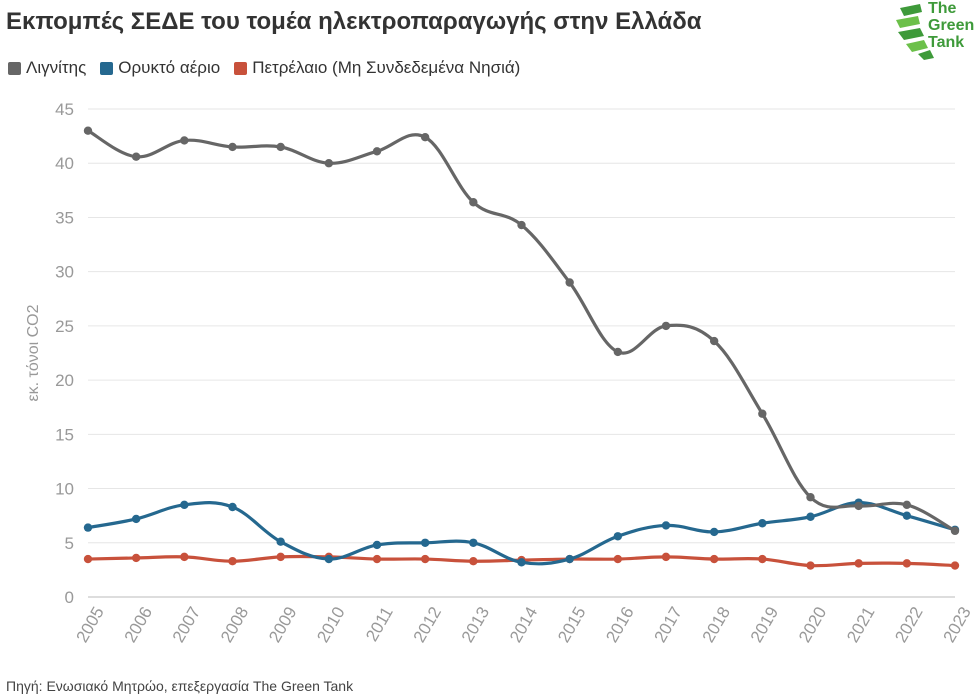 This screenshot has height=700, width=980. I want to click on point-gas-2017, so click(666, 525).